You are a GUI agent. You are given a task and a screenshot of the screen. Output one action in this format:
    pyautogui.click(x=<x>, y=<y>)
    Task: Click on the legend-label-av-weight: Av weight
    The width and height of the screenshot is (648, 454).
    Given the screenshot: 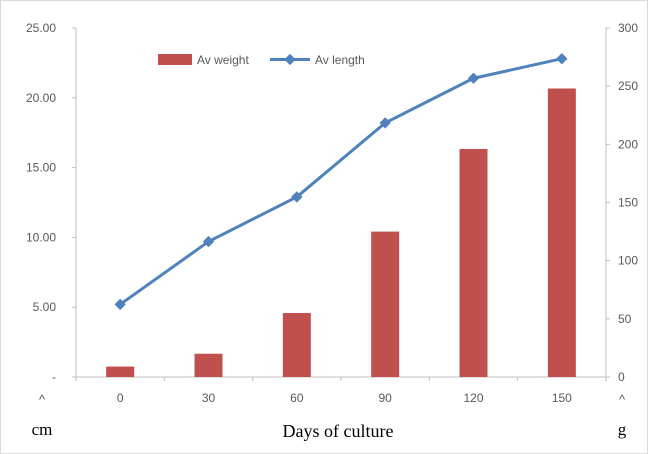 What is the action you would take?
    pyautogui.click(x=223, y=60)
    